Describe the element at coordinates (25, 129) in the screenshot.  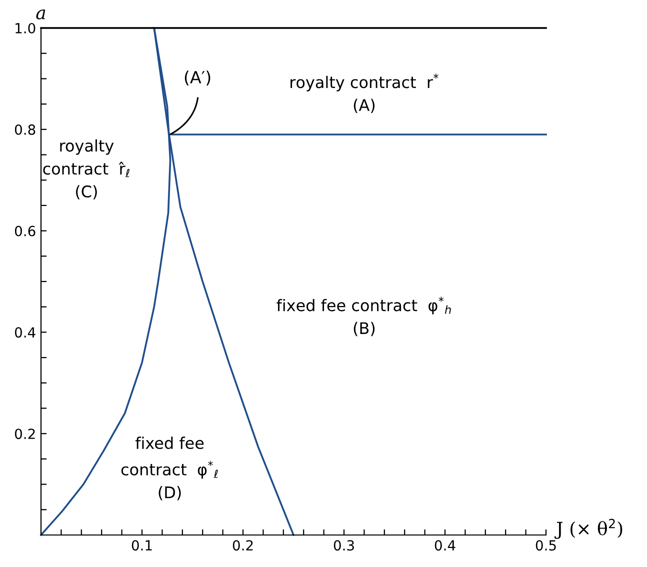
I see `y-tick-label: 0.8` at that location.